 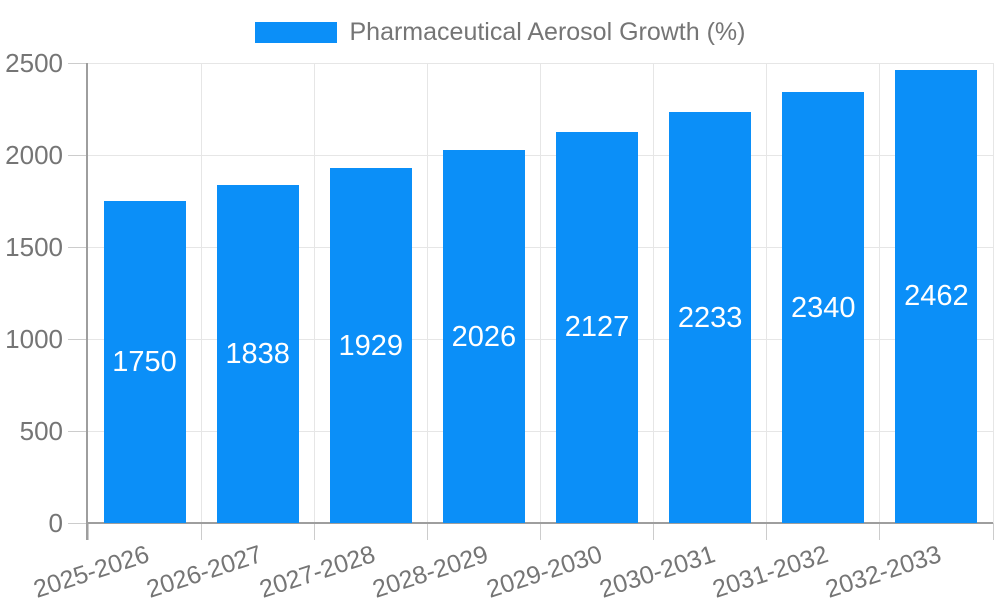 I want to click on bar-2026-2027, so click(x=257, y=353).